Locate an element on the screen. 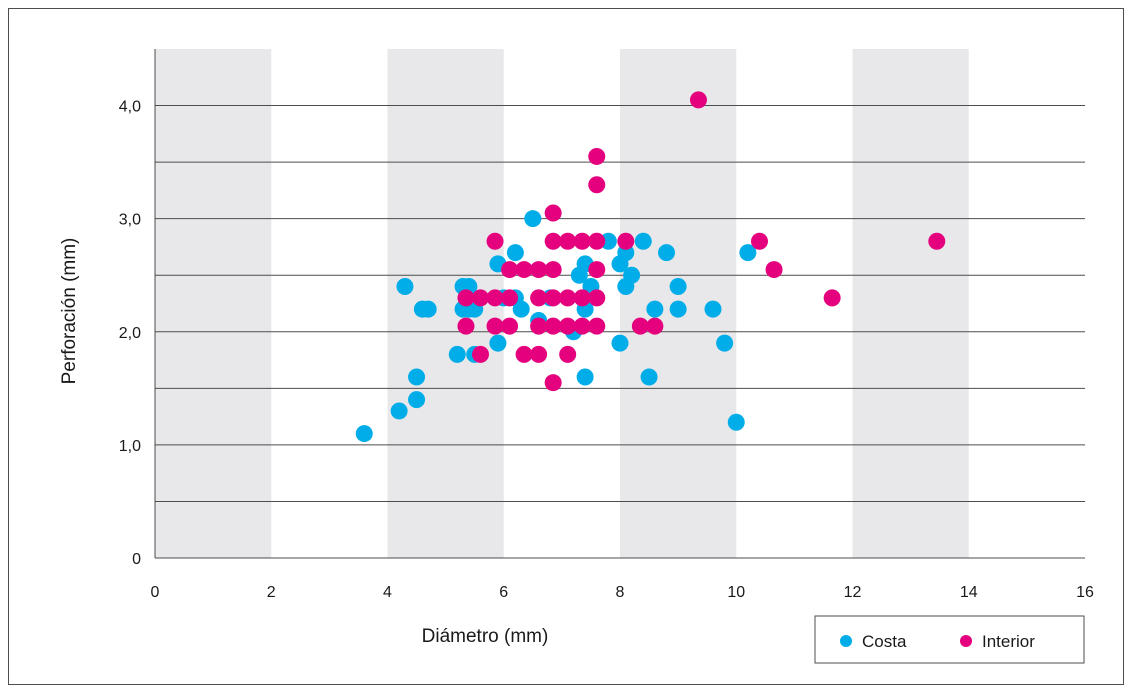 Image resolution: width=1134 pixels, height=691 pixels. legend-interior-marker is located at coordinates (966, 641).